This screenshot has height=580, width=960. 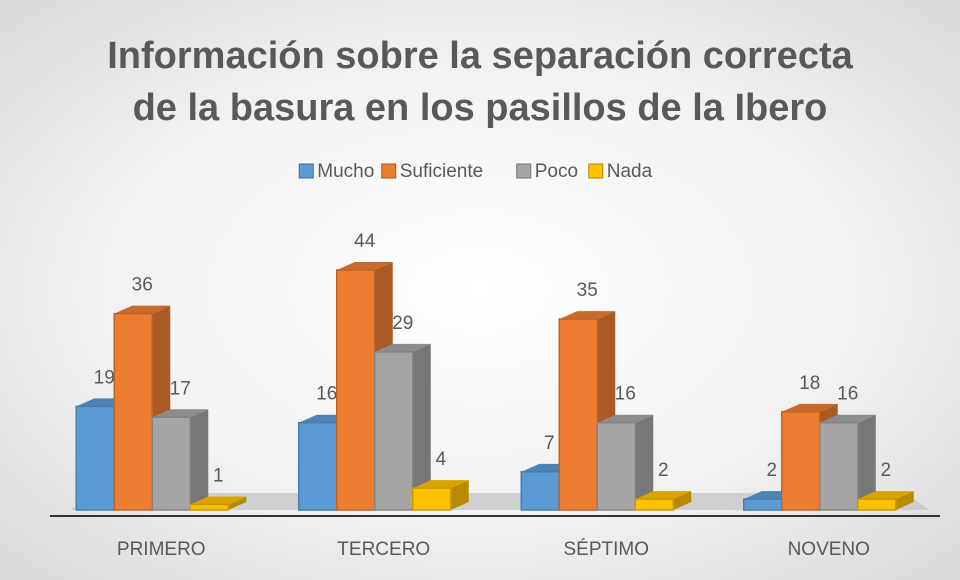 What do you see at coordinates (441, 171) in the screenshot?
I see `legend-label: Suficiente` at bounding box center [441, 171].